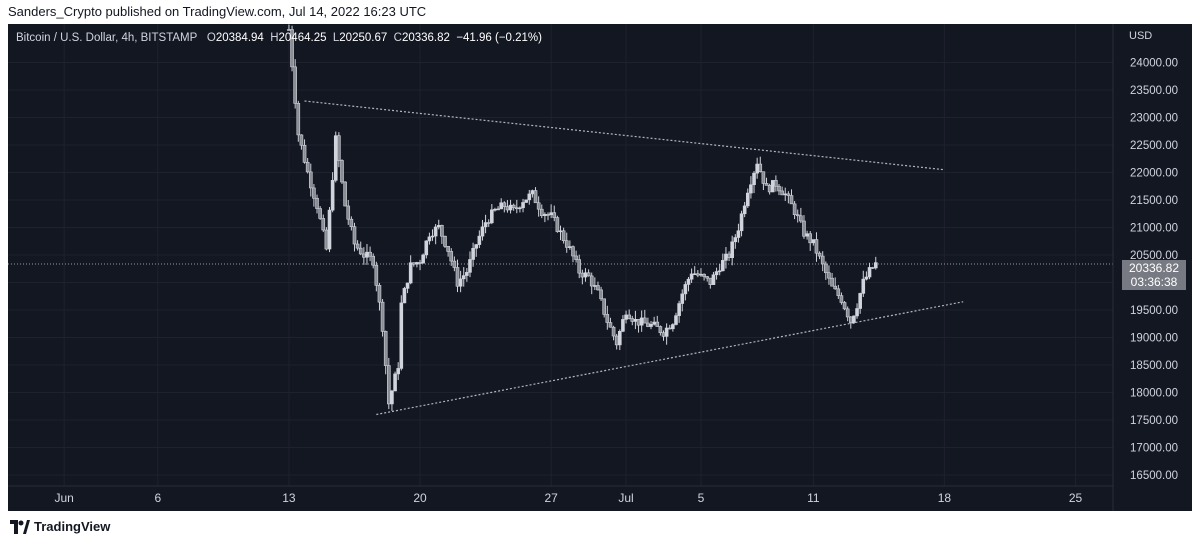 The height and width of the screenshot is (542, 1200). I want to click on price-tick-label: 16500.00, so click(1154, 476).